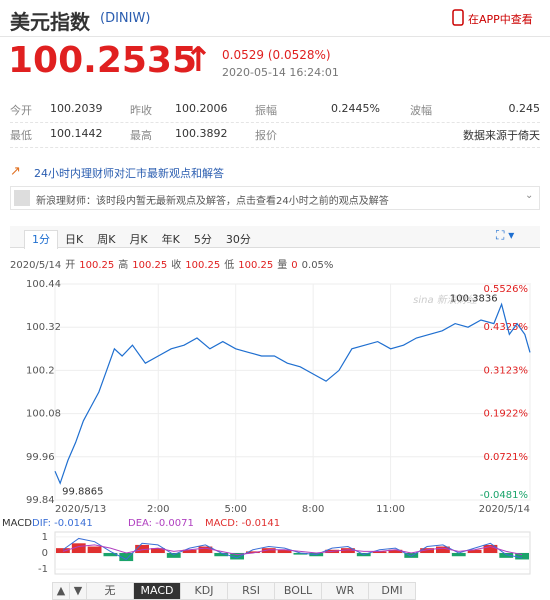  I want to click on bottom-tab: KDJ, so click(204, 591).